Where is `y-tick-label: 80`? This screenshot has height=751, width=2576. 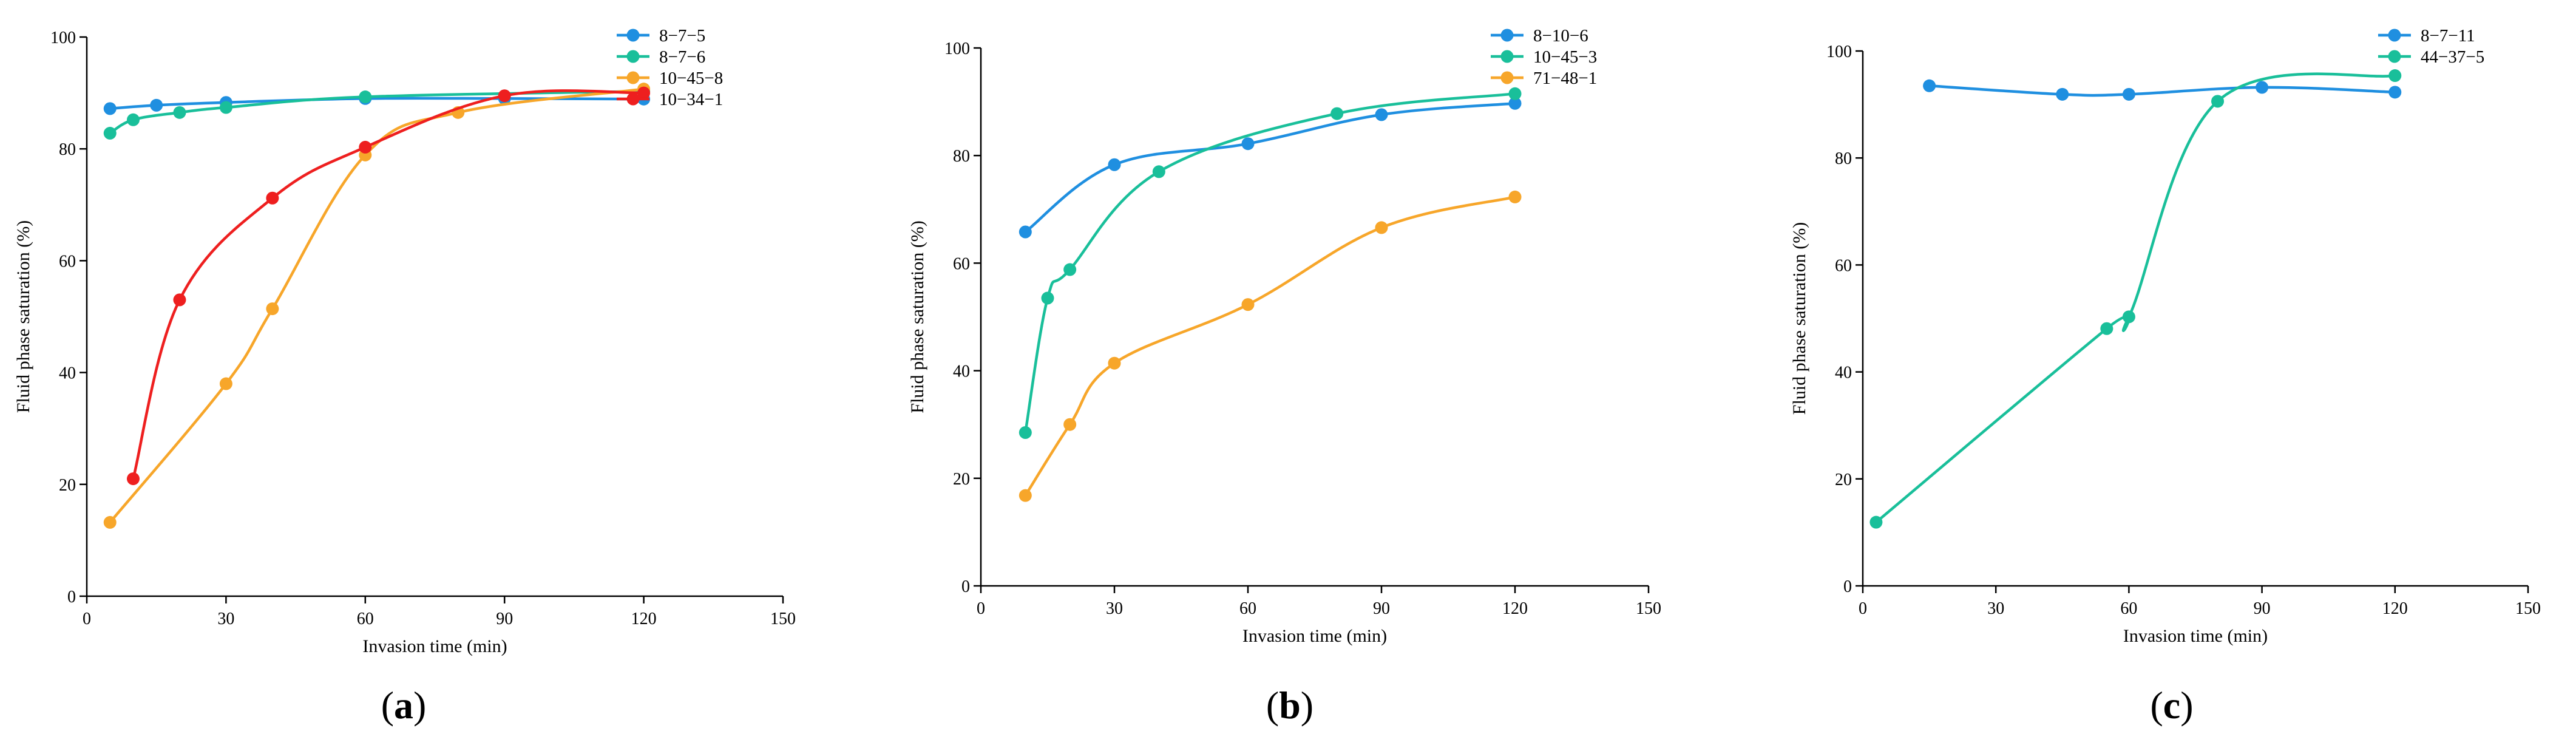 y-tick-label: 80 is located at coordinates (961, 156).